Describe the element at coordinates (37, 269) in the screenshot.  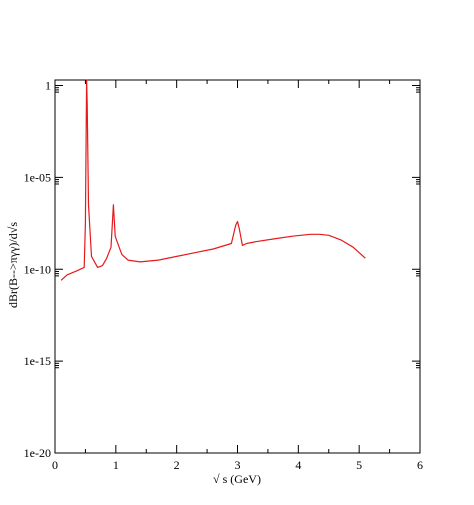
I see `y-tick-label-2: 1e-10` at that location.